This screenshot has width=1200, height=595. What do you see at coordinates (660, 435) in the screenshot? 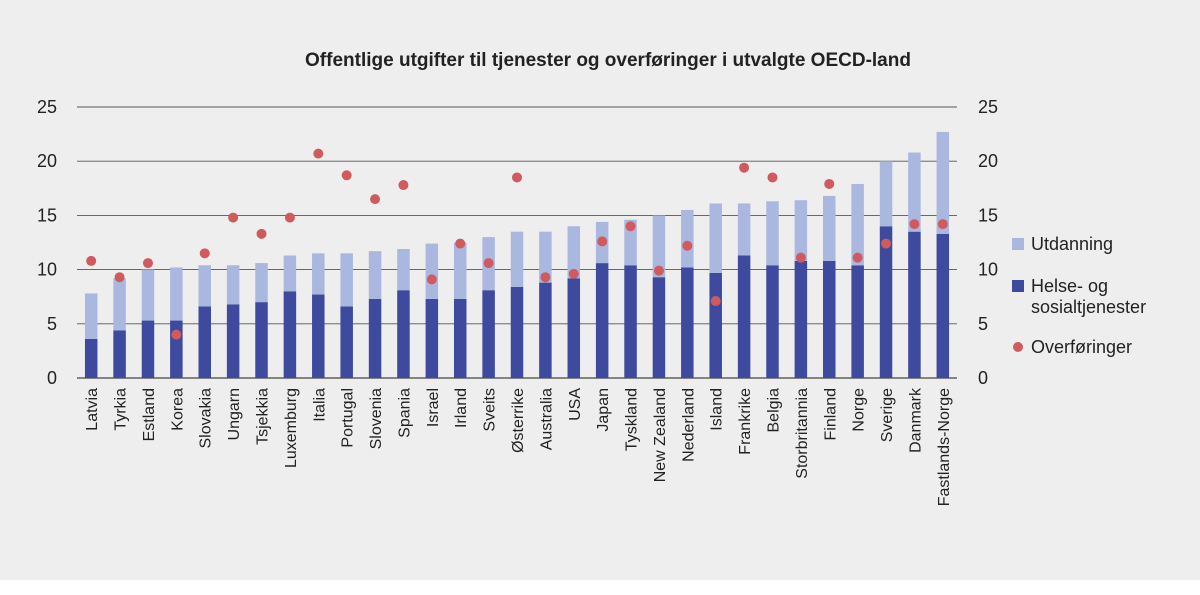
I see `x-category-label: New Zealand` at bounding box center [660, 435].